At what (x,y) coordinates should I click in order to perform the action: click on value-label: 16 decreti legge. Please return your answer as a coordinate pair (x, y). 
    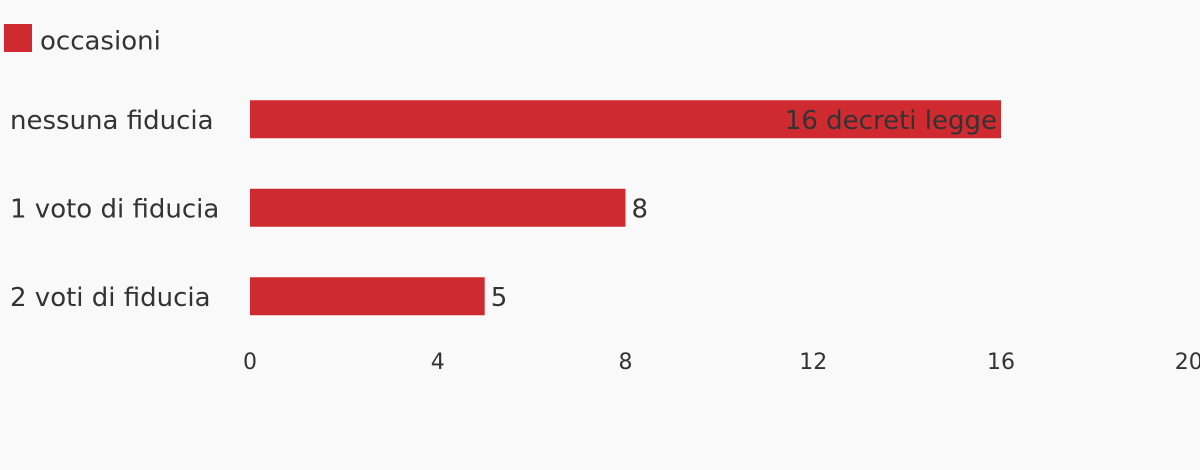
    Looking at the image, I should click on (891, 121).